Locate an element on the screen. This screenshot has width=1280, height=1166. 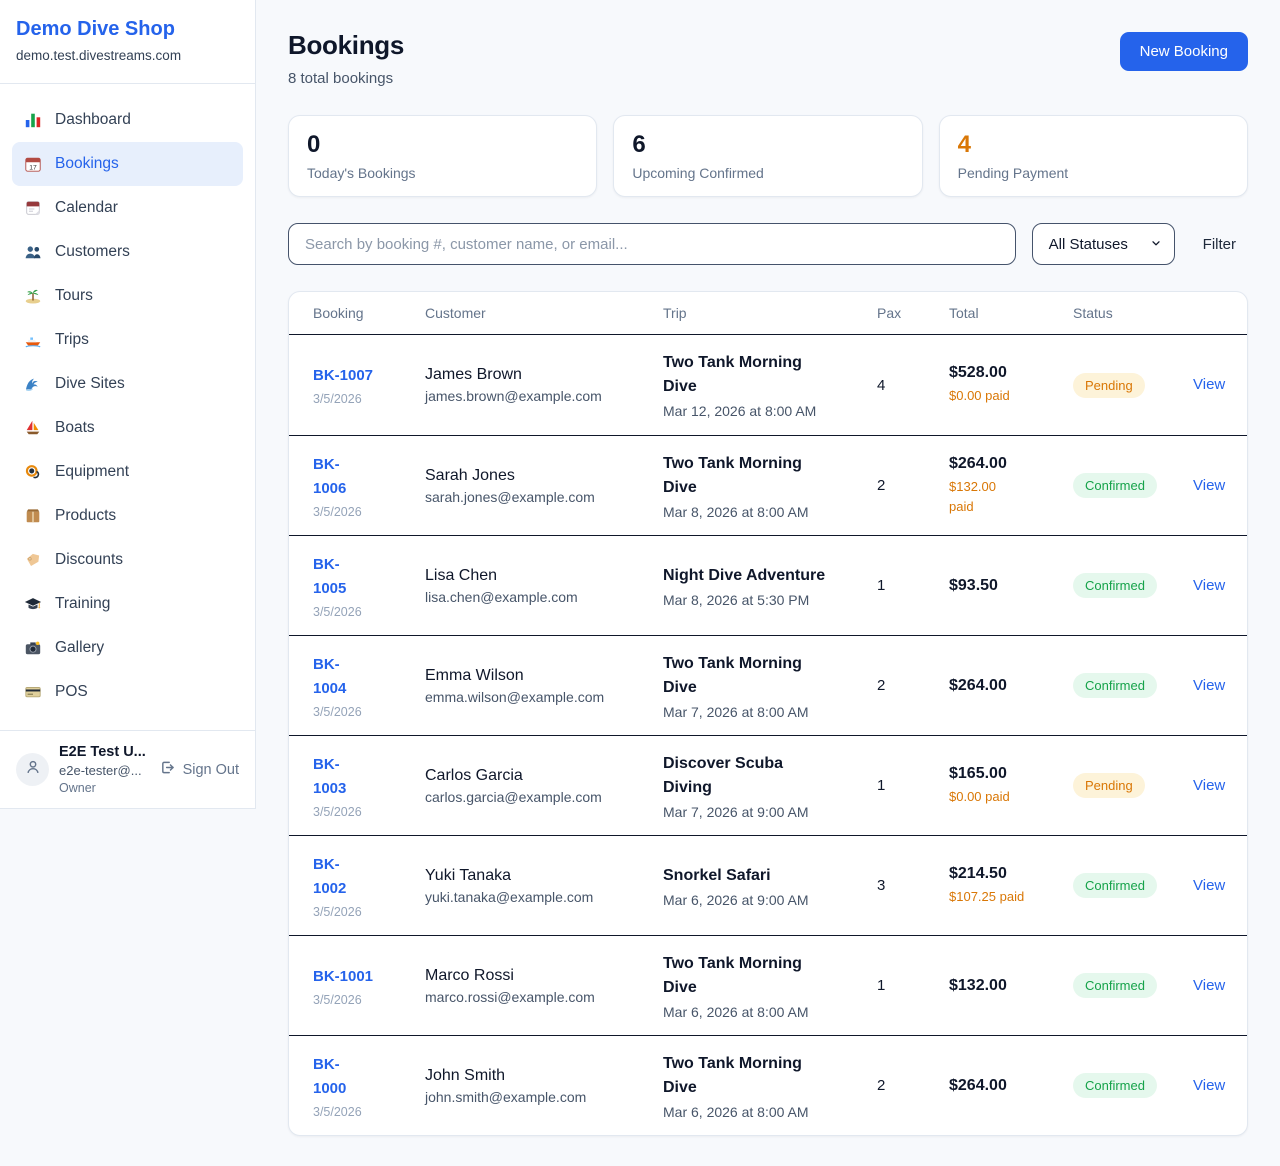
sidebar-item-discounts: Discounts is located at coordinates (127, 560).